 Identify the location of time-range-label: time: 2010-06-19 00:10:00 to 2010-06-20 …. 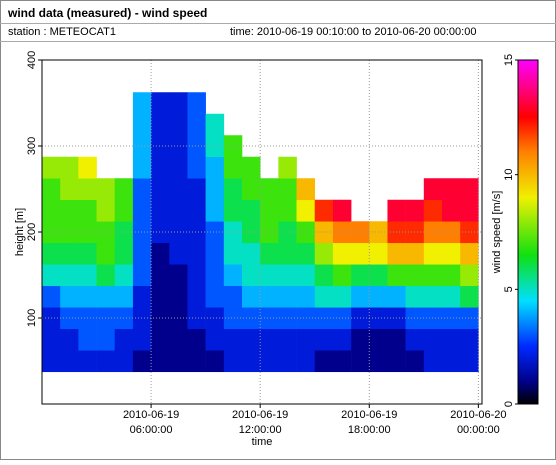
(353, 32).